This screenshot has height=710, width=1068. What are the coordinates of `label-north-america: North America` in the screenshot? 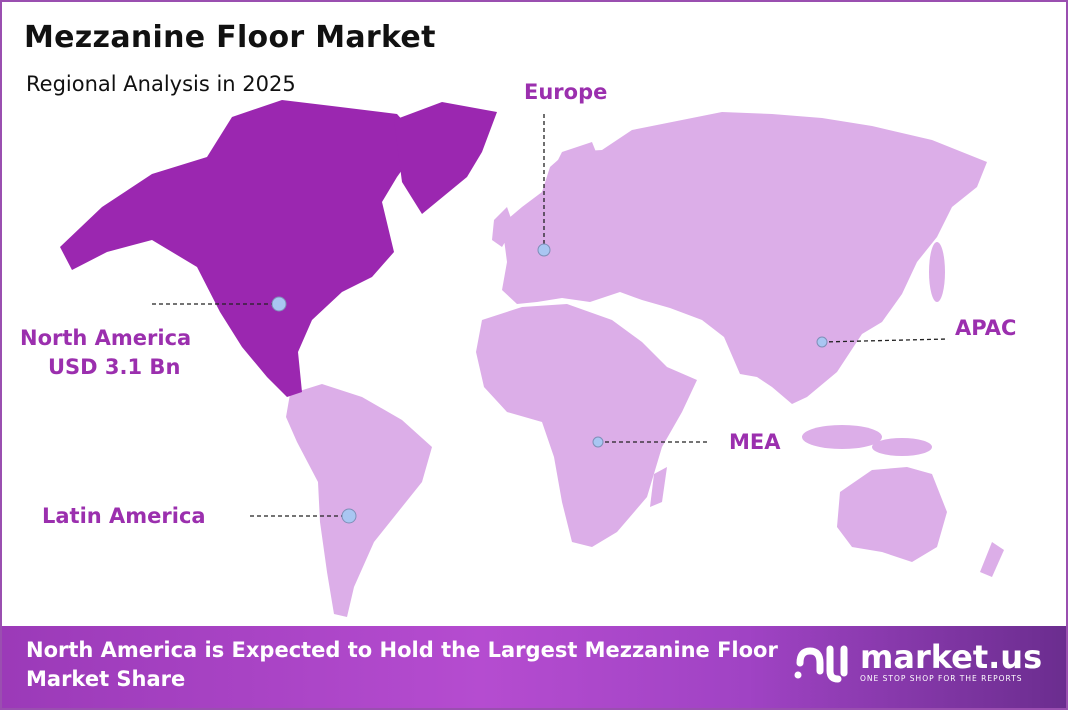 It's located at (106, 338).